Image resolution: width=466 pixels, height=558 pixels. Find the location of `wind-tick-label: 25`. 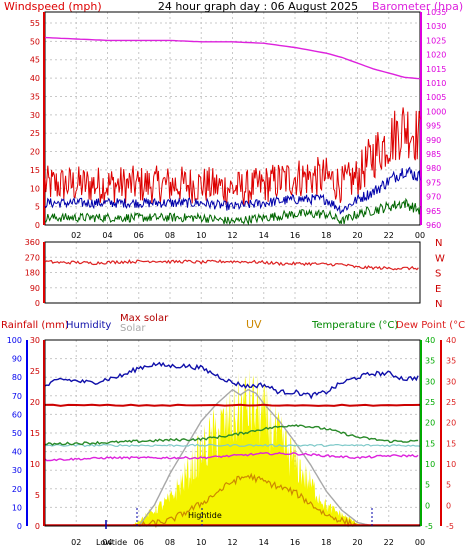

wind-tick-label: 25 is located at coordinates (35, 133).